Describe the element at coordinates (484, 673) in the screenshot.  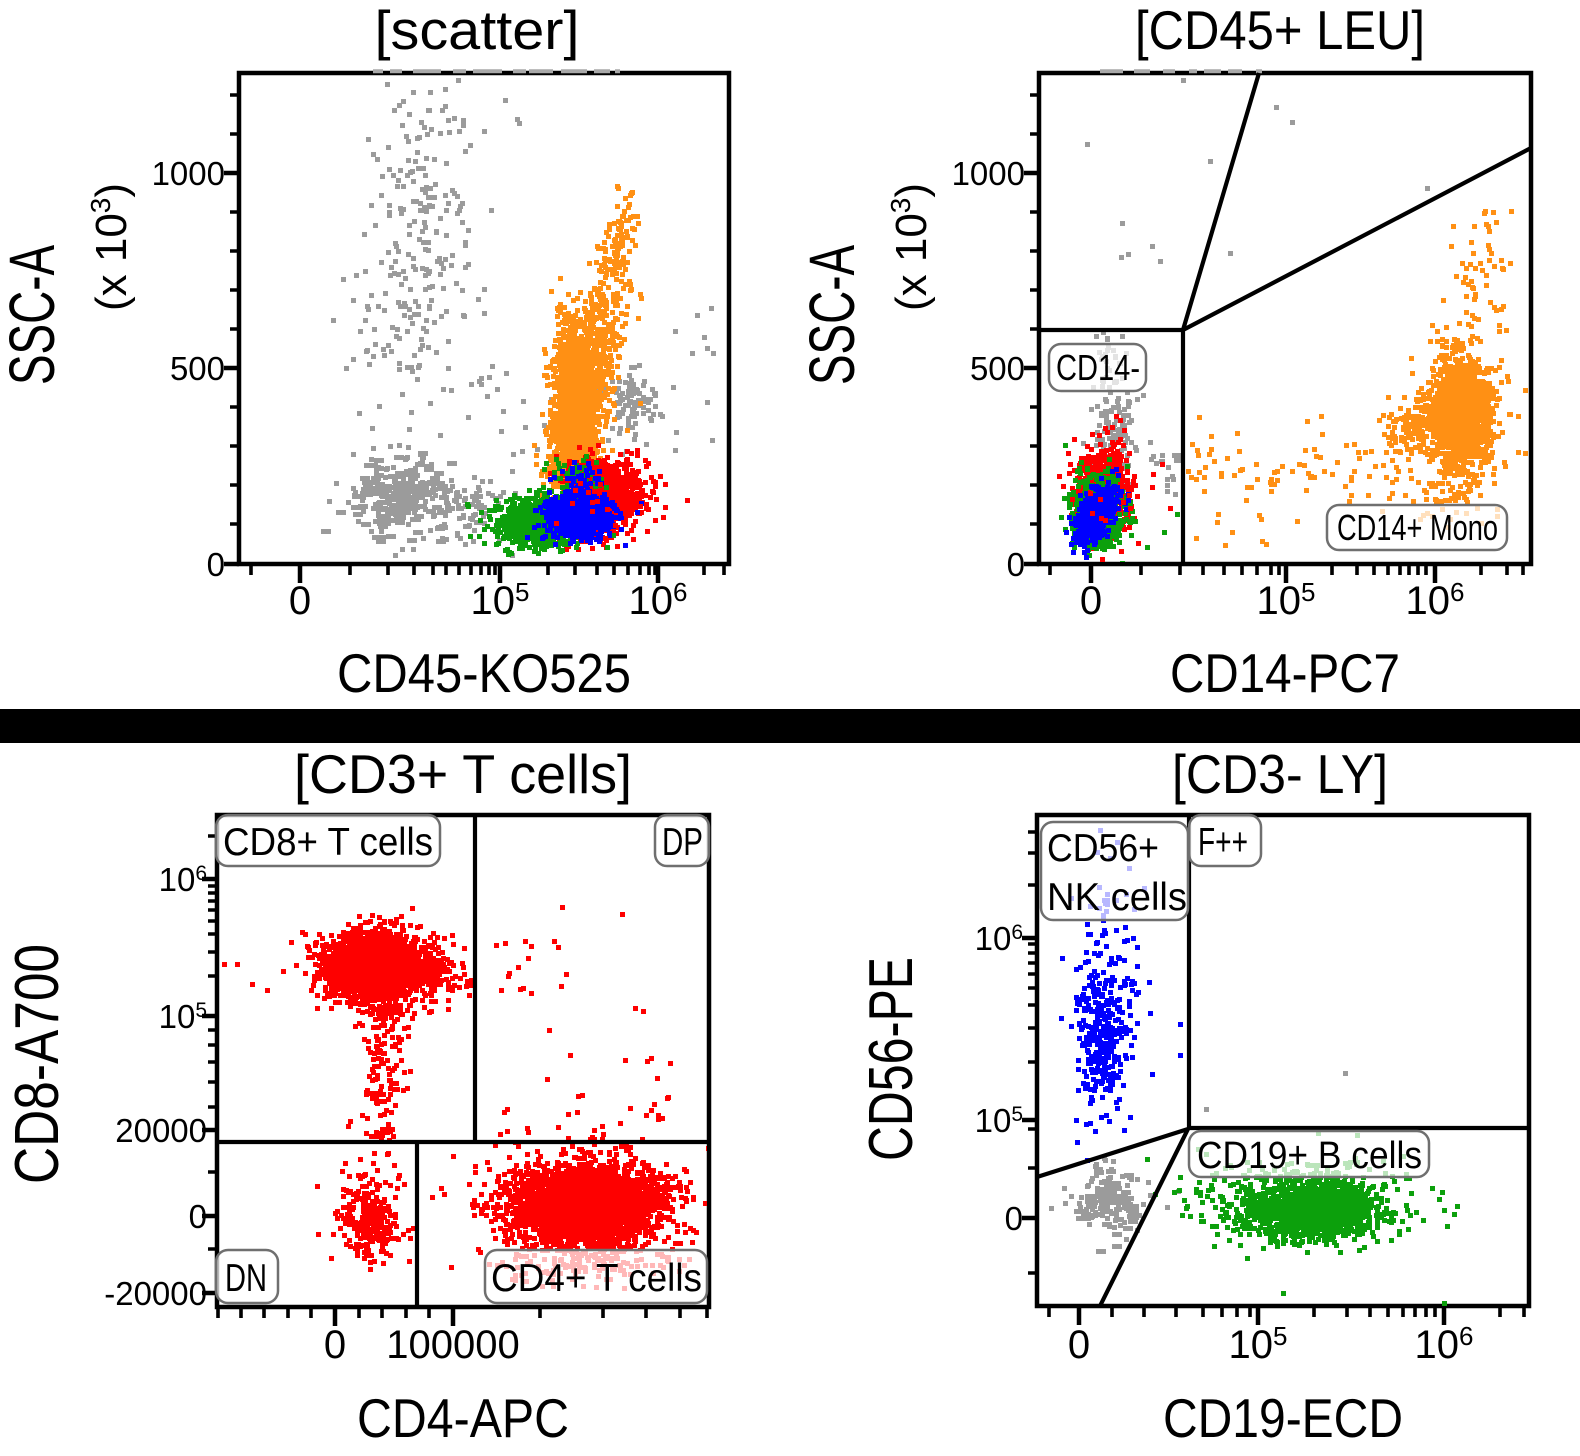
I see `svg-text: CD45-KO525` at that location.